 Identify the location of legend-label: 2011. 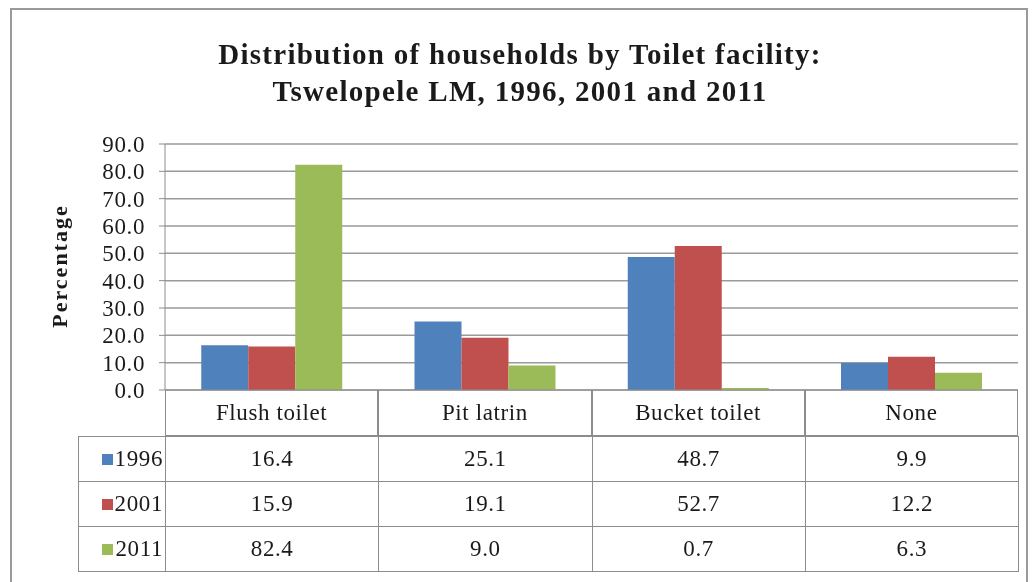
(139, 549).